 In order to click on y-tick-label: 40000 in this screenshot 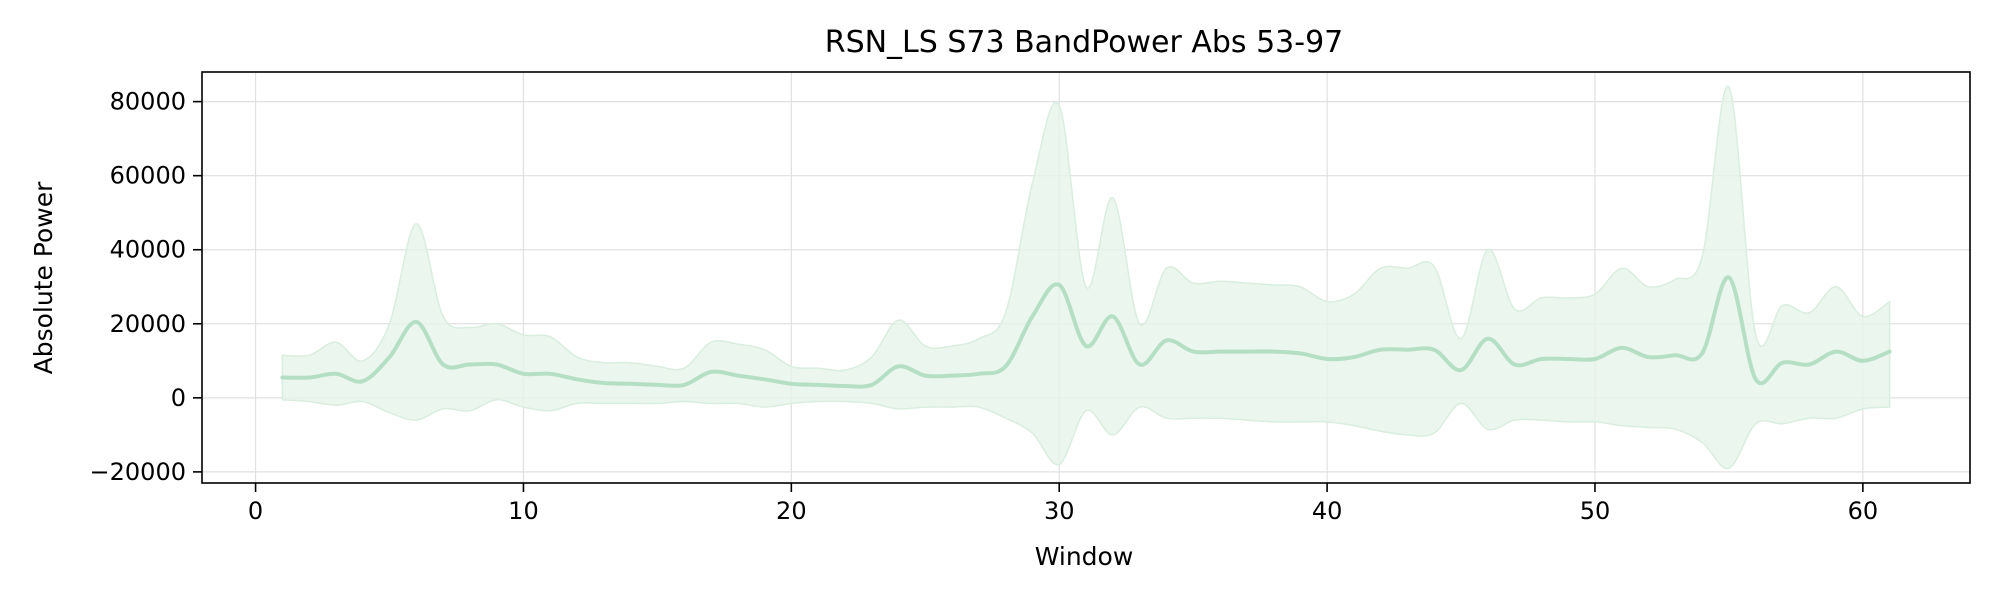, I will do `click(148, 250)`.